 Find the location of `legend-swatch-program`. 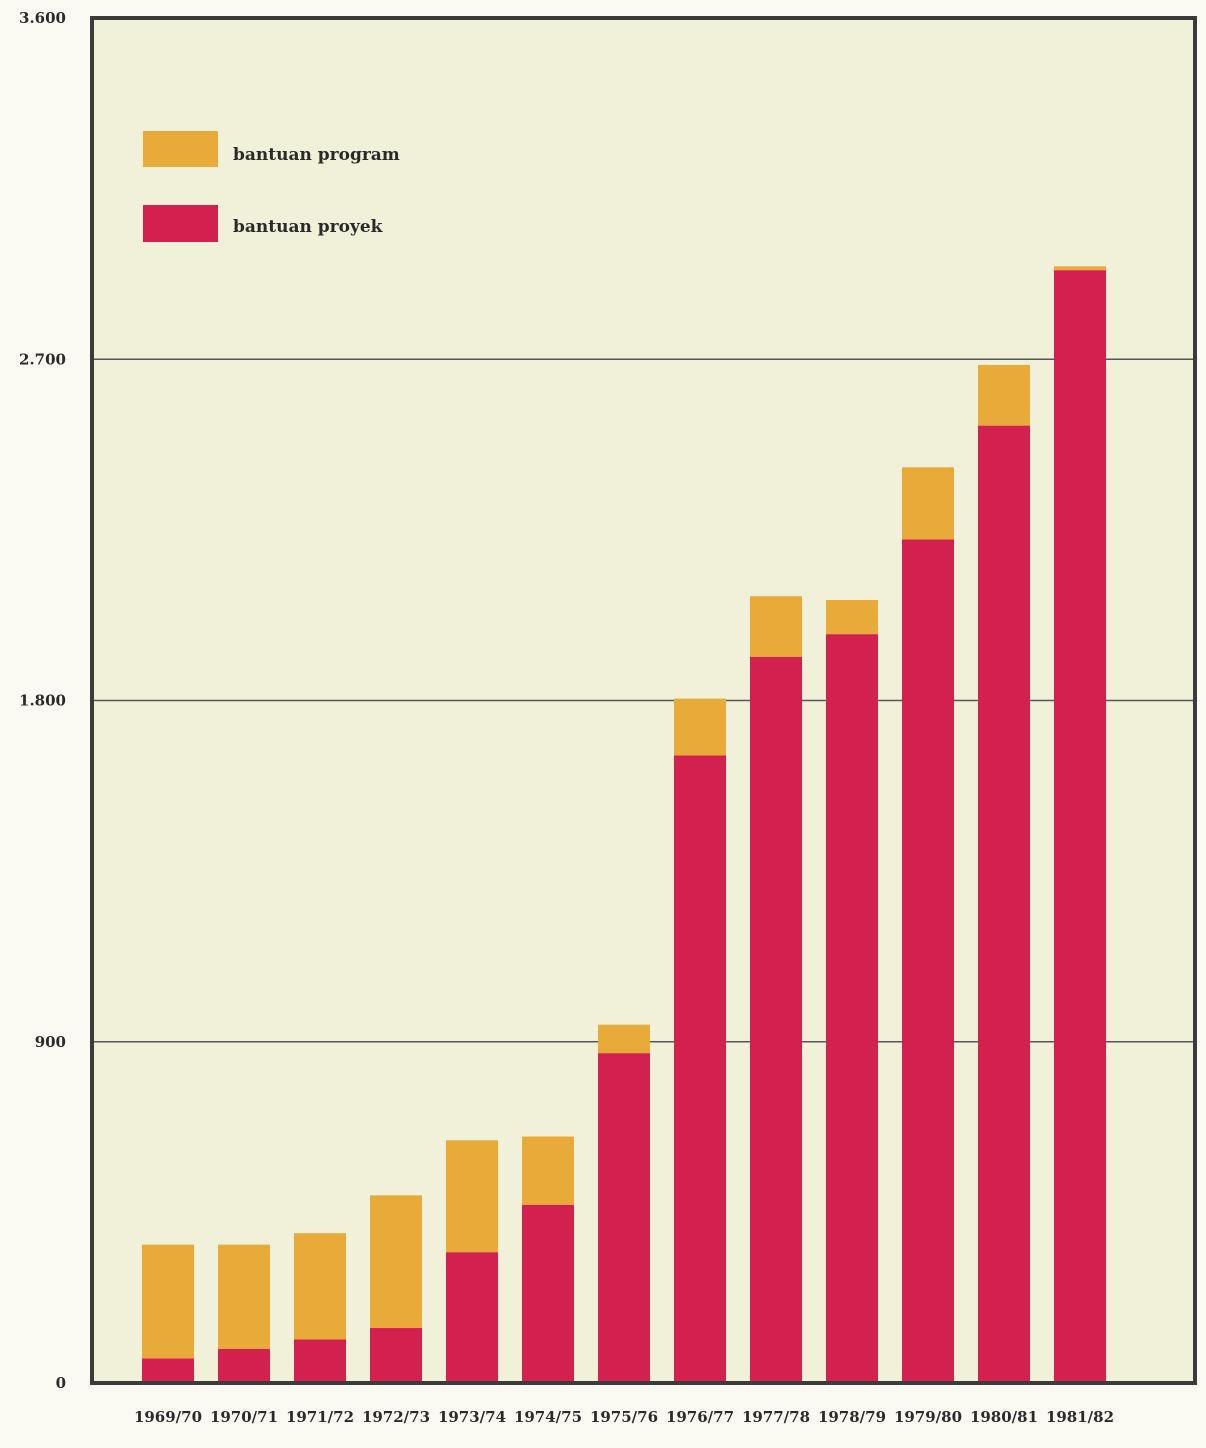

legend-swatch-program is located at coordinates (180, 149).